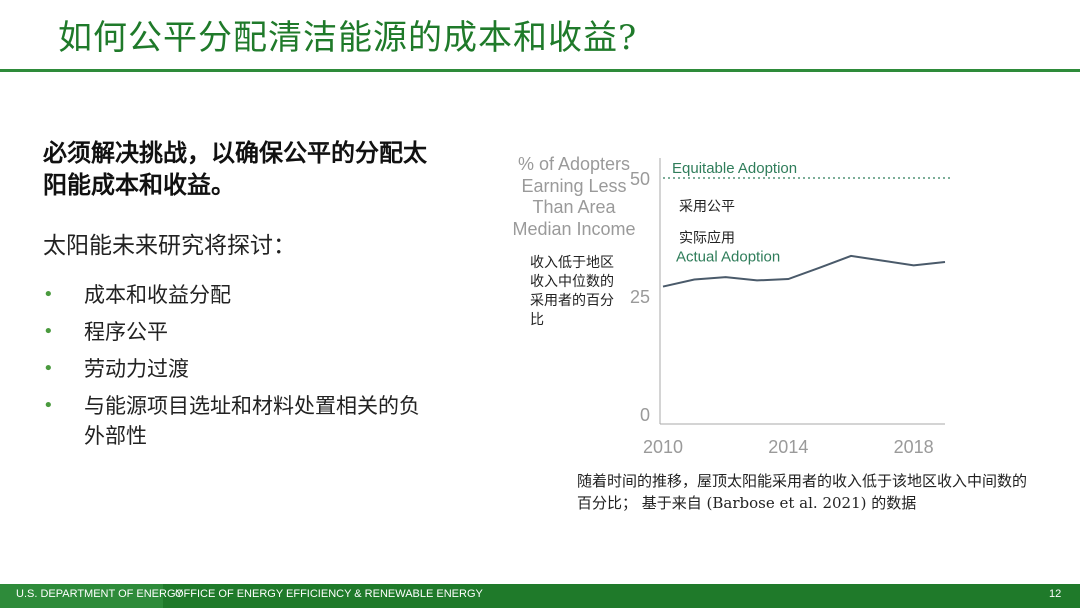 The image size is (1080, 608). I want to click on actual-adoption-line, so click(804, 271).